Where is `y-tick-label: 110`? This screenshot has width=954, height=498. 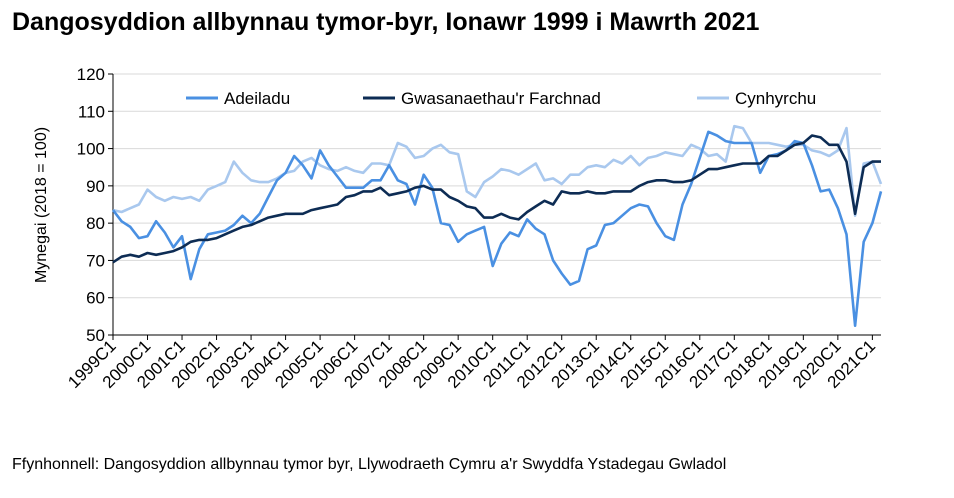
y-tick-label: 110 is located at coordinates (91, 111).